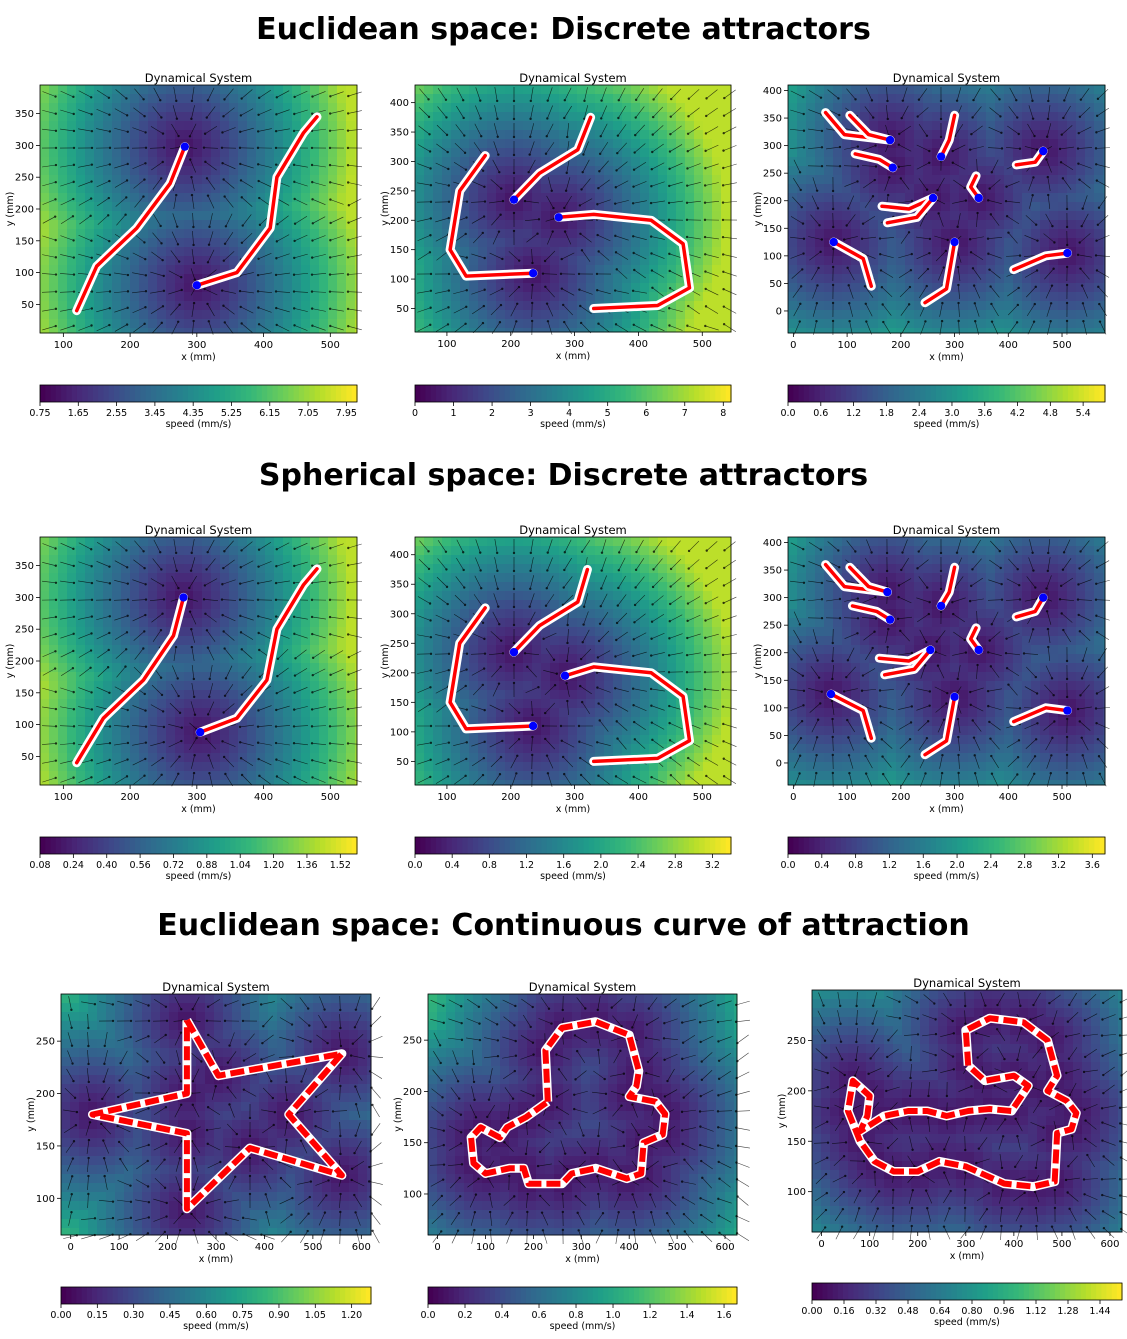  What do you see at coordinates (501, 1315) in the screenshot?
I see `colorbar-tick-label: 0.4` at bounding box center [501, 1315].